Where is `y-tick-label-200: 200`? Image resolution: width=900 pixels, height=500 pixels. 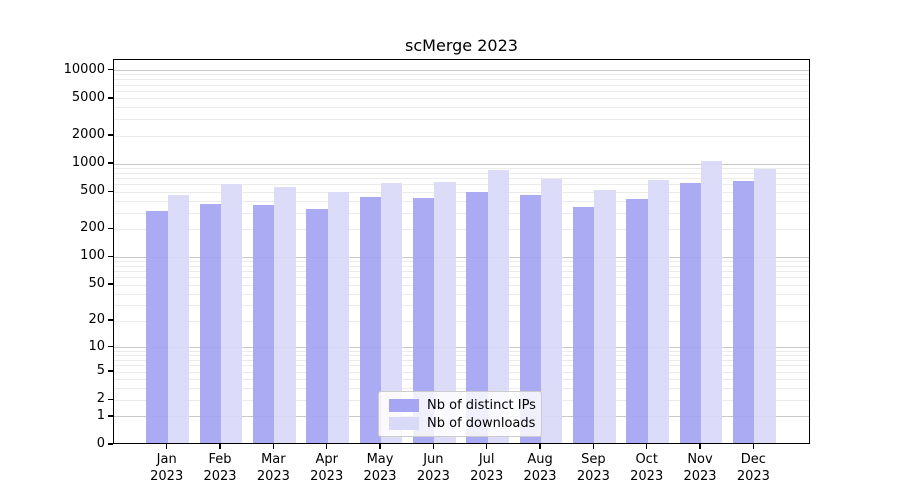 y-tick-label-200: 200 is located at coordinates (92, 228).